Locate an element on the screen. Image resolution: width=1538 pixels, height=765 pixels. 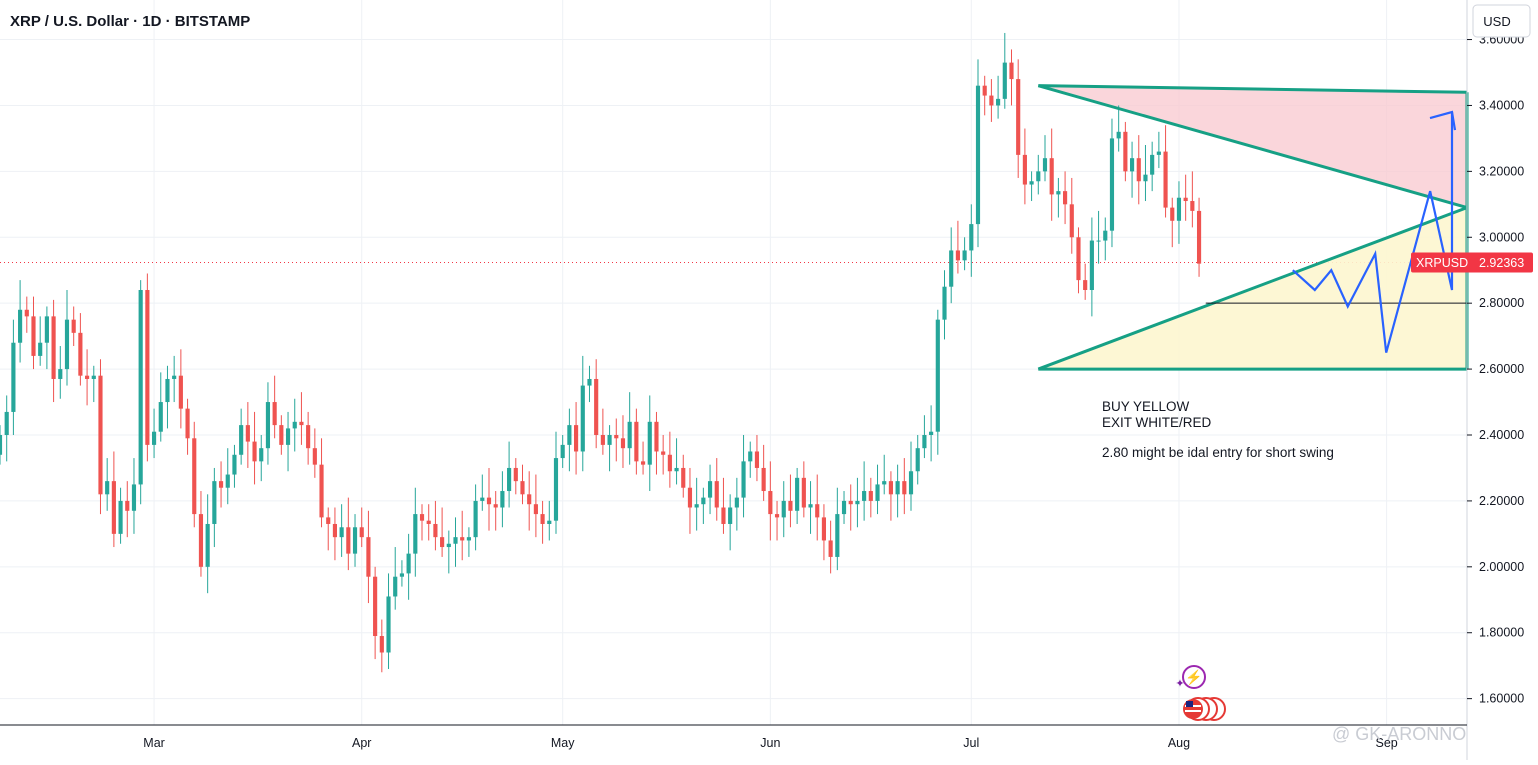
time-scale: Mar Apr May Jun Jul Aug Sep is located at coordinates (770, 743).